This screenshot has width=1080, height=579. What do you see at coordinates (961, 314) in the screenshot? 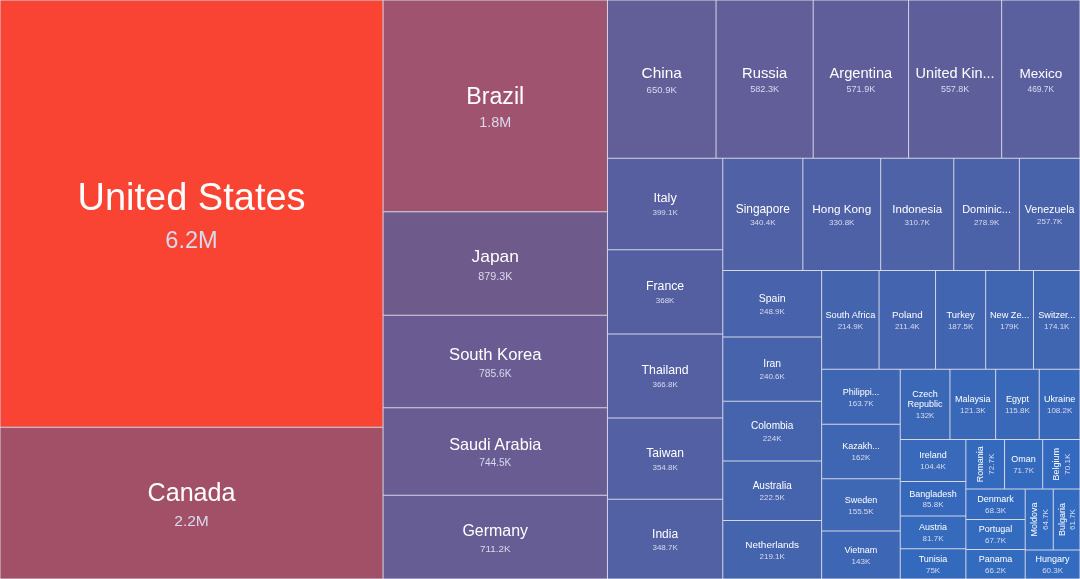
I see `category-label: Turkey` at bounding box center [961, 314].